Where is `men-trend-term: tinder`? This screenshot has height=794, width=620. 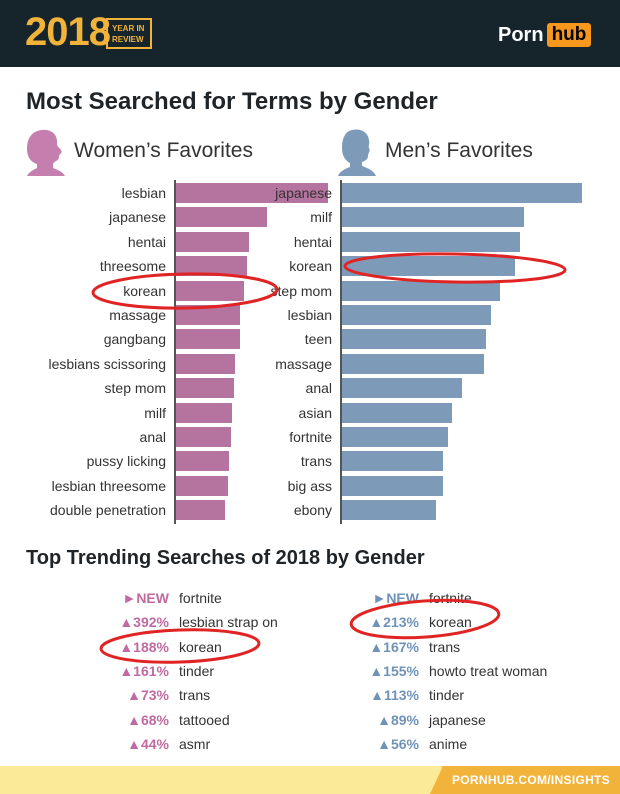 men-trend-term: tinder is located at coordinates (447, 695).